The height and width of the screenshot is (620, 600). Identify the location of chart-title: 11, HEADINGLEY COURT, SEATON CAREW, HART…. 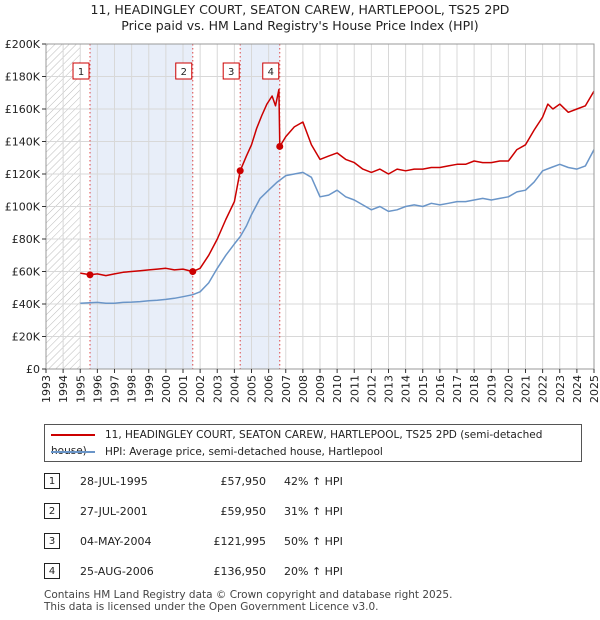
(300, 9).